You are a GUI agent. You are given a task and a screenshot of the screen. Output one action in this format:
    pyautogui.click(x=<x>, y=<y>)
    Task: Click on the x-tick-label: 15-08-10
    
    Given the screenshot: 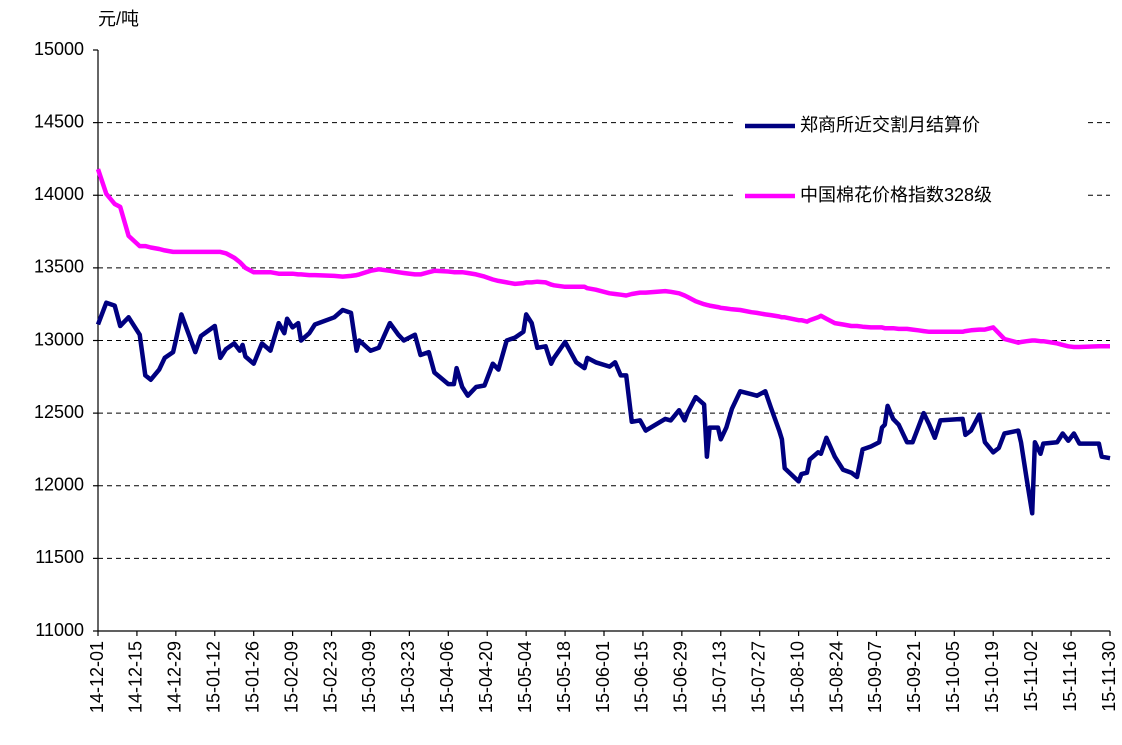 What is the action you would take?
    pyautogui.click(x=797, y=677)
    